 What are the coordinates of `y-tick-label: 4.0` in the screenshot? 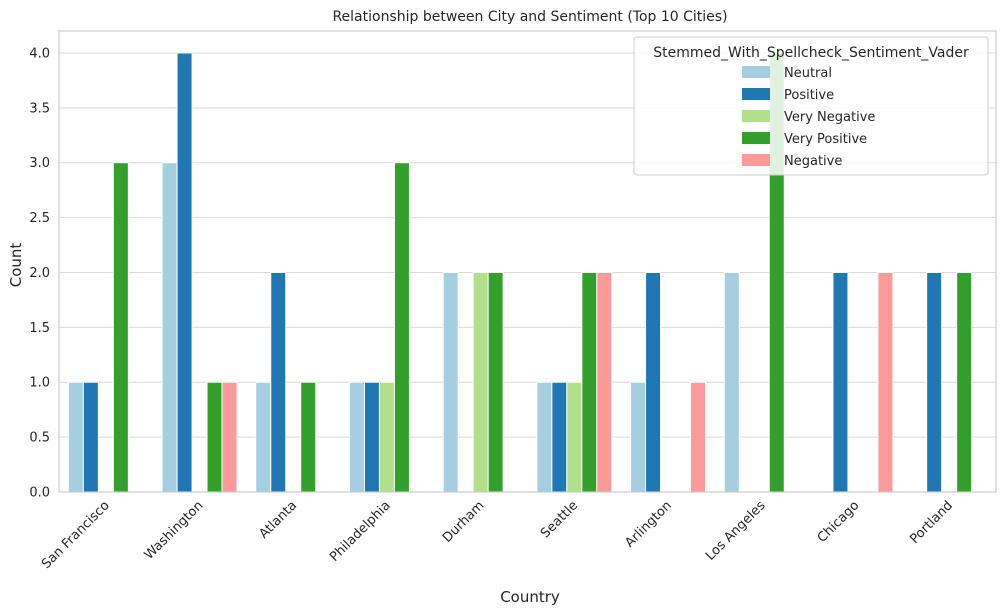 It's located at (39, 53).